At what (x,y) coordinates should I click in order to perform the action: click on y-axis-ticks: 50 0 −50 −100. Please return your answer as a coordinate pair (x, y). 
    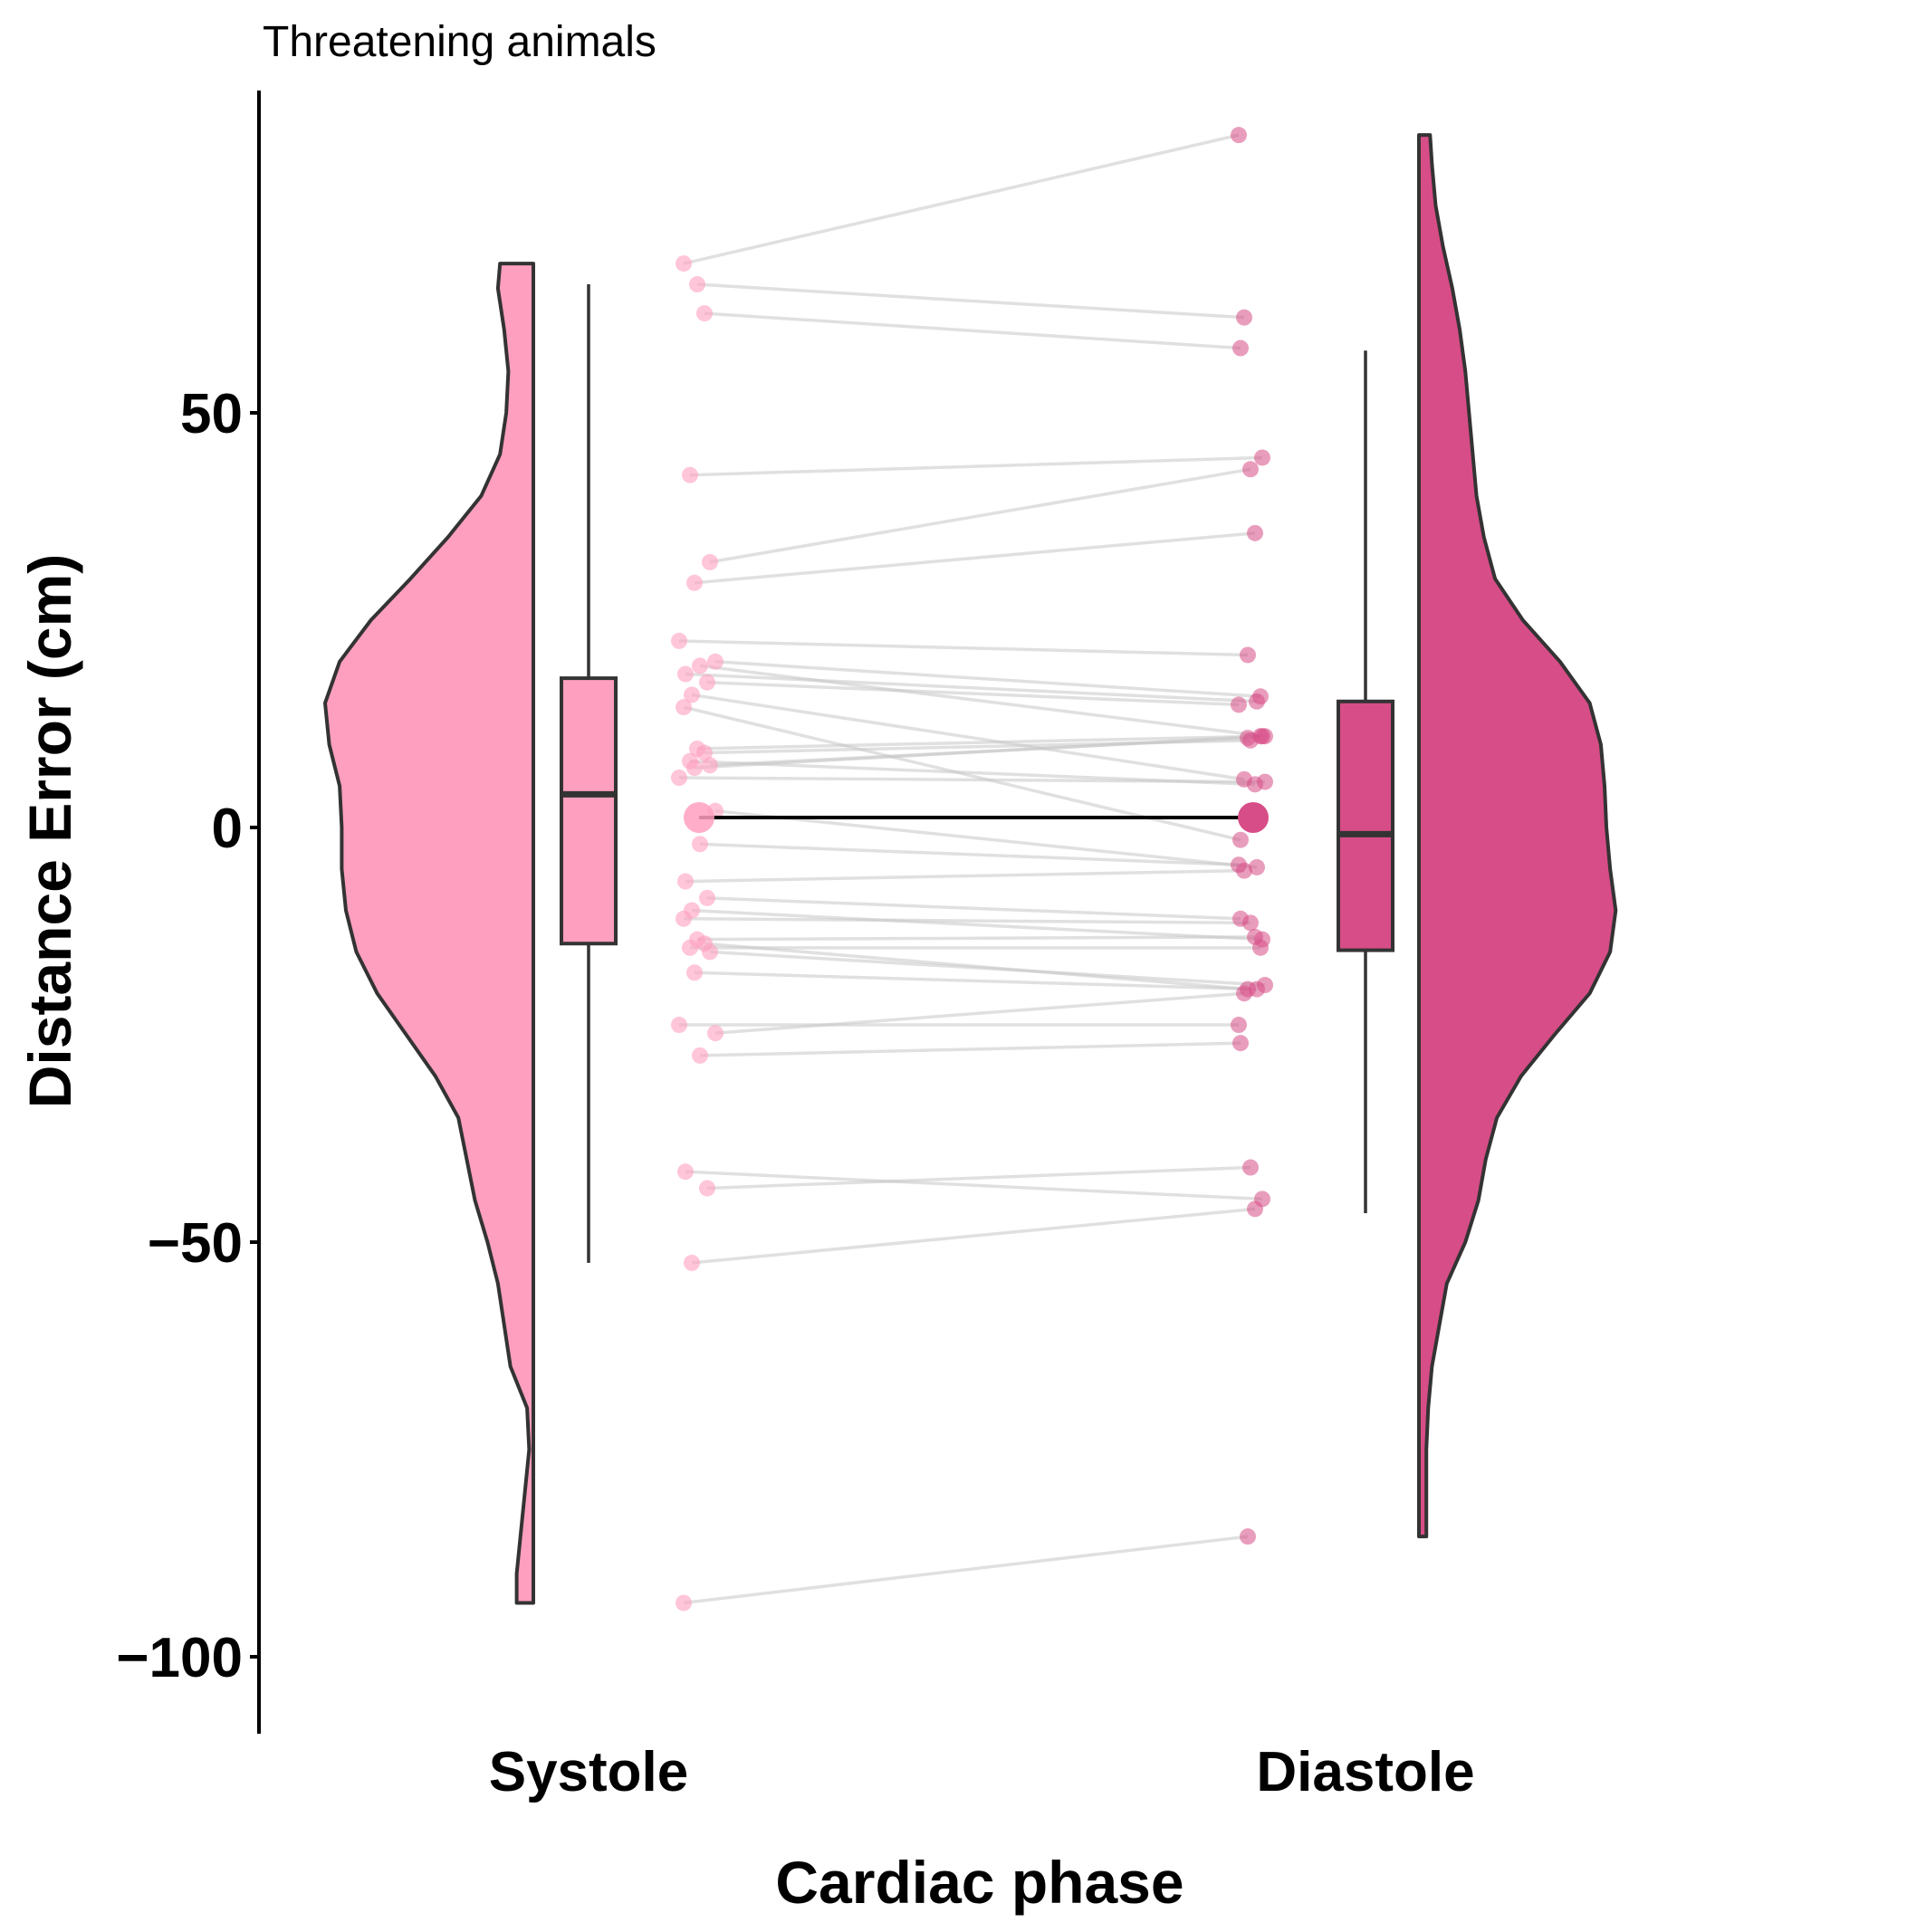
    Looking at the image, I should click on (187, 1036).